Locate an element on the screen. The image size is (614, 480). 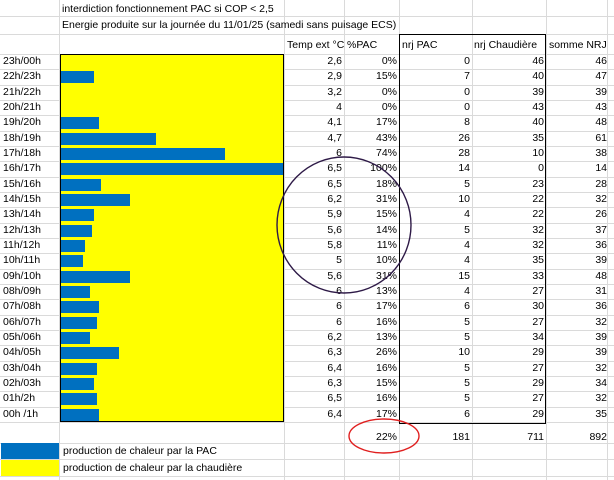
cell-somme: 46 is located at coordinates (601, 61).